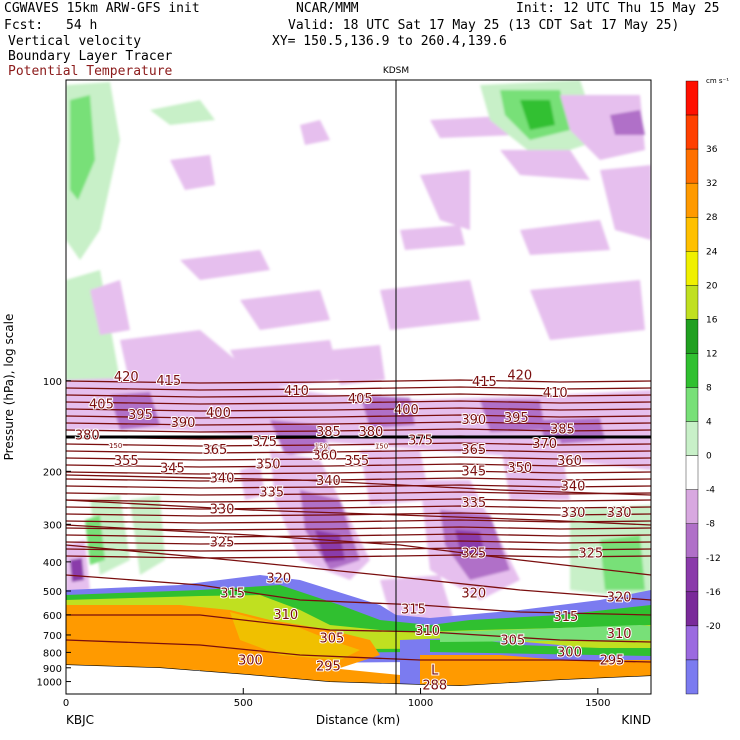 The width and height of the screenshot is (740, 740). What do you see at coordinates (434, 685) in the screenshot?
I see `theta-label: 288` at bounding box center [434, 685].